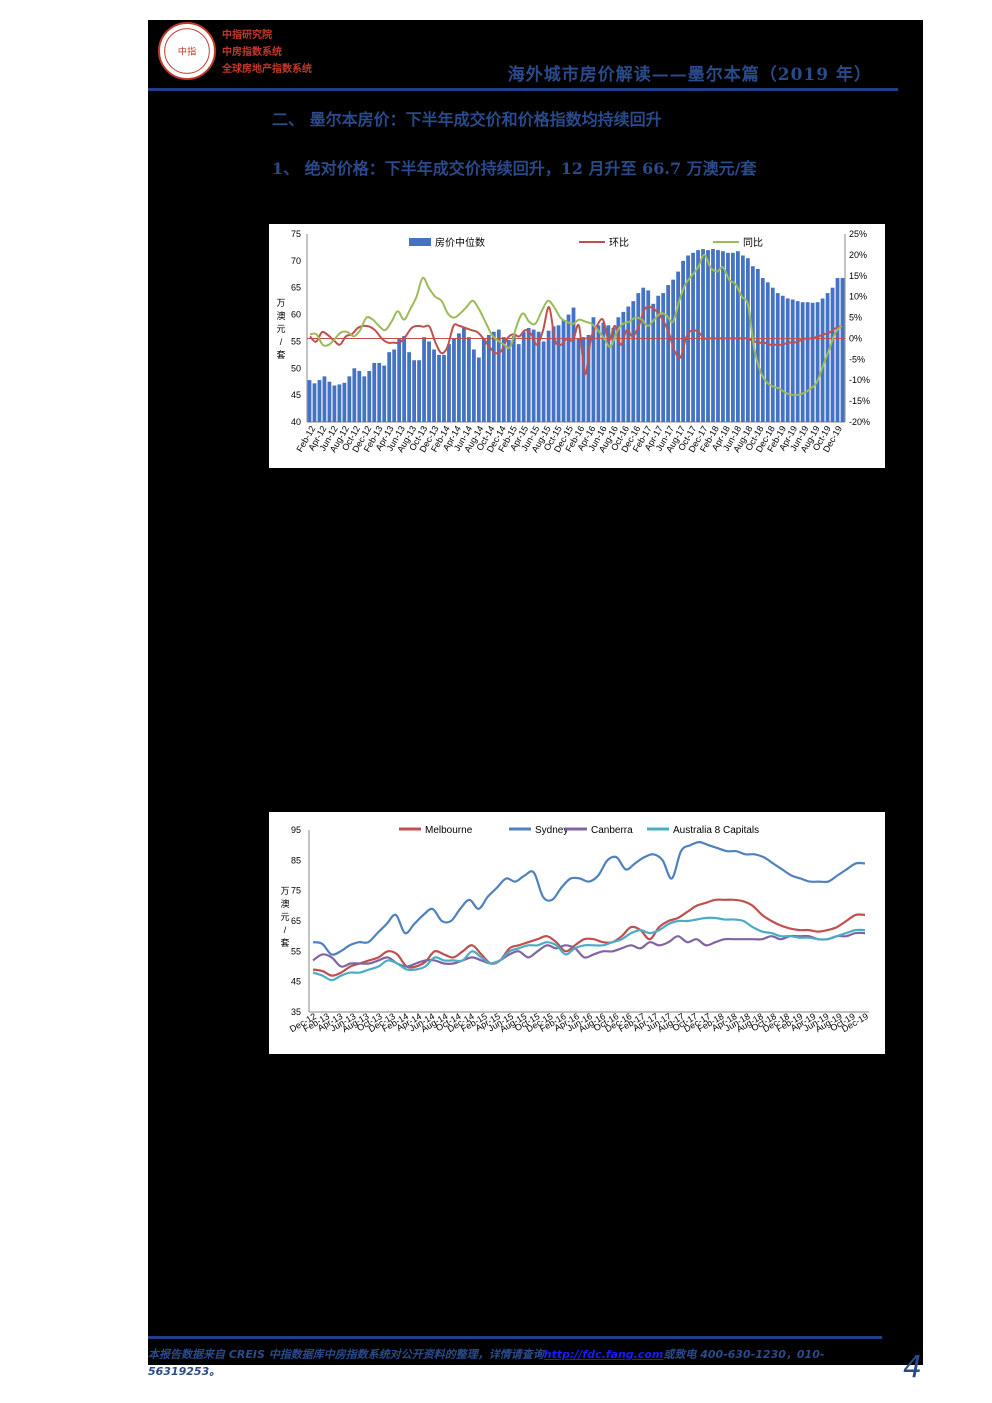 The width and height of the screenshot is (992, 1403). I want to click on right-tick-label: 10%, so click(858, 297).